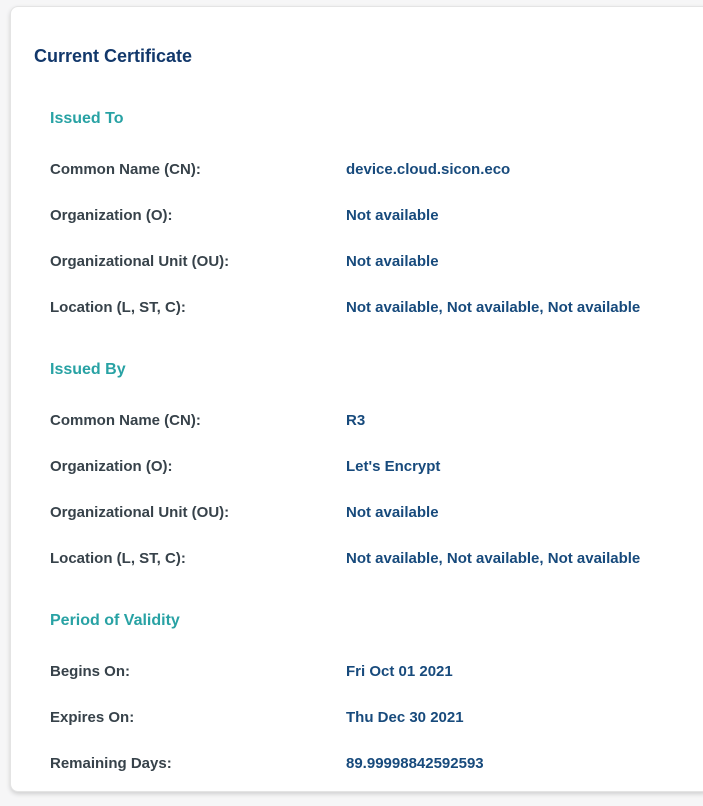 This screenshot has width=703, height=806. What do you see at coordinates (428, 169) in the screenshot?
I see `field-value: device.cloud.sicon.eco` at bounding box center [428, 169].